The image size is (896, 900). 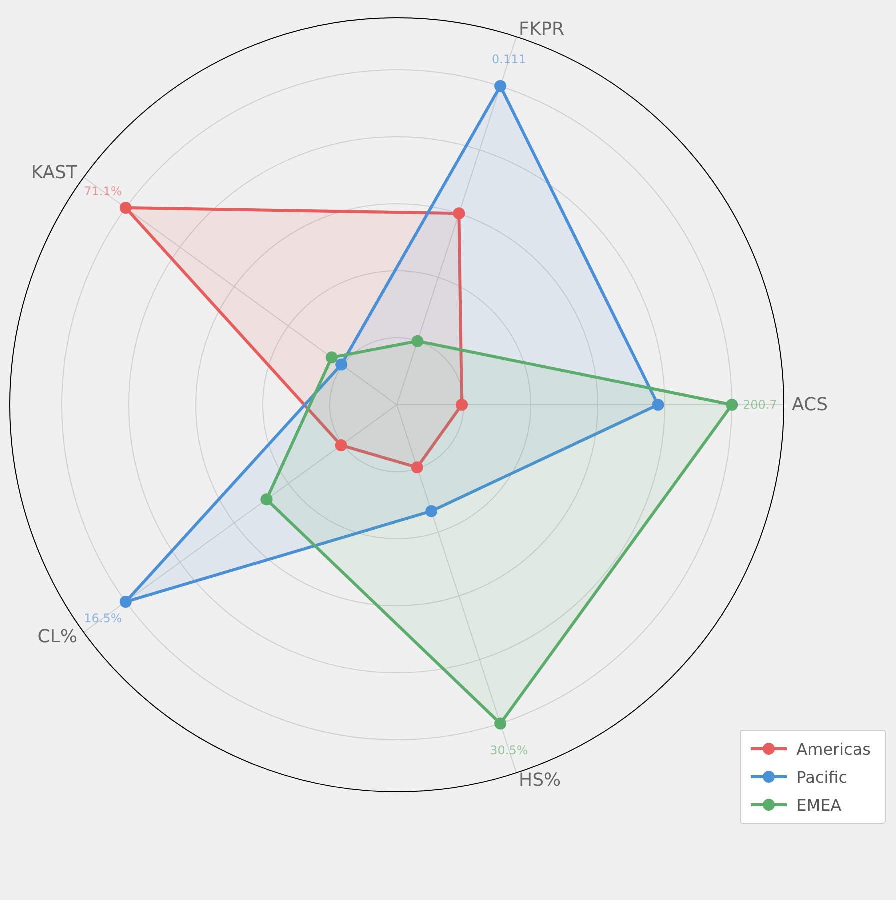 What do you see at coordinates (509, 750) in the screenshot?
I see `text: 30.5%` at bounding box center [509, 750].